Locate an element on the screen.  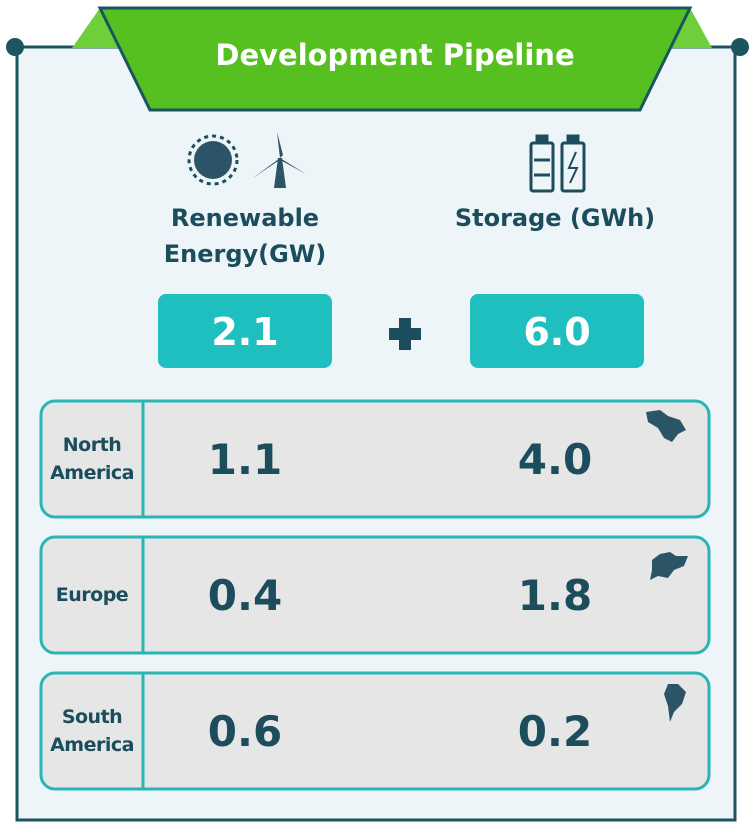
title: Development Pipeline is located at coordinates (395, 55).